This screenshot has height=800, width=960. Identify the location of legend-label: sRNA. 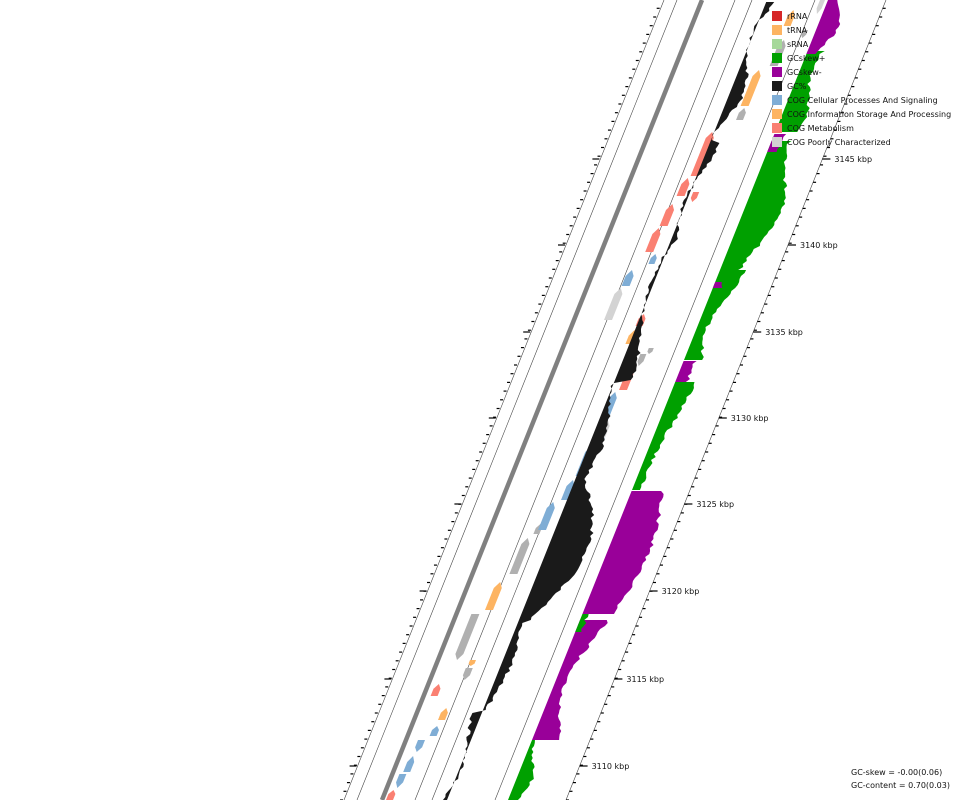
(798, 44).